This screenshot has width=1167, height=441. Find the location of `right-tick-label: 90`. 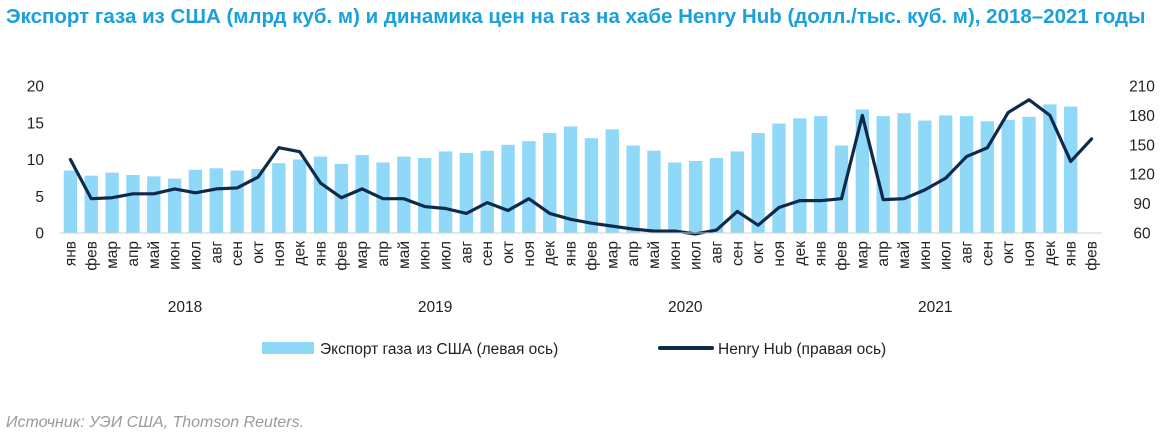

right-tick-label: 90 is located at coordinates (1142, 204).